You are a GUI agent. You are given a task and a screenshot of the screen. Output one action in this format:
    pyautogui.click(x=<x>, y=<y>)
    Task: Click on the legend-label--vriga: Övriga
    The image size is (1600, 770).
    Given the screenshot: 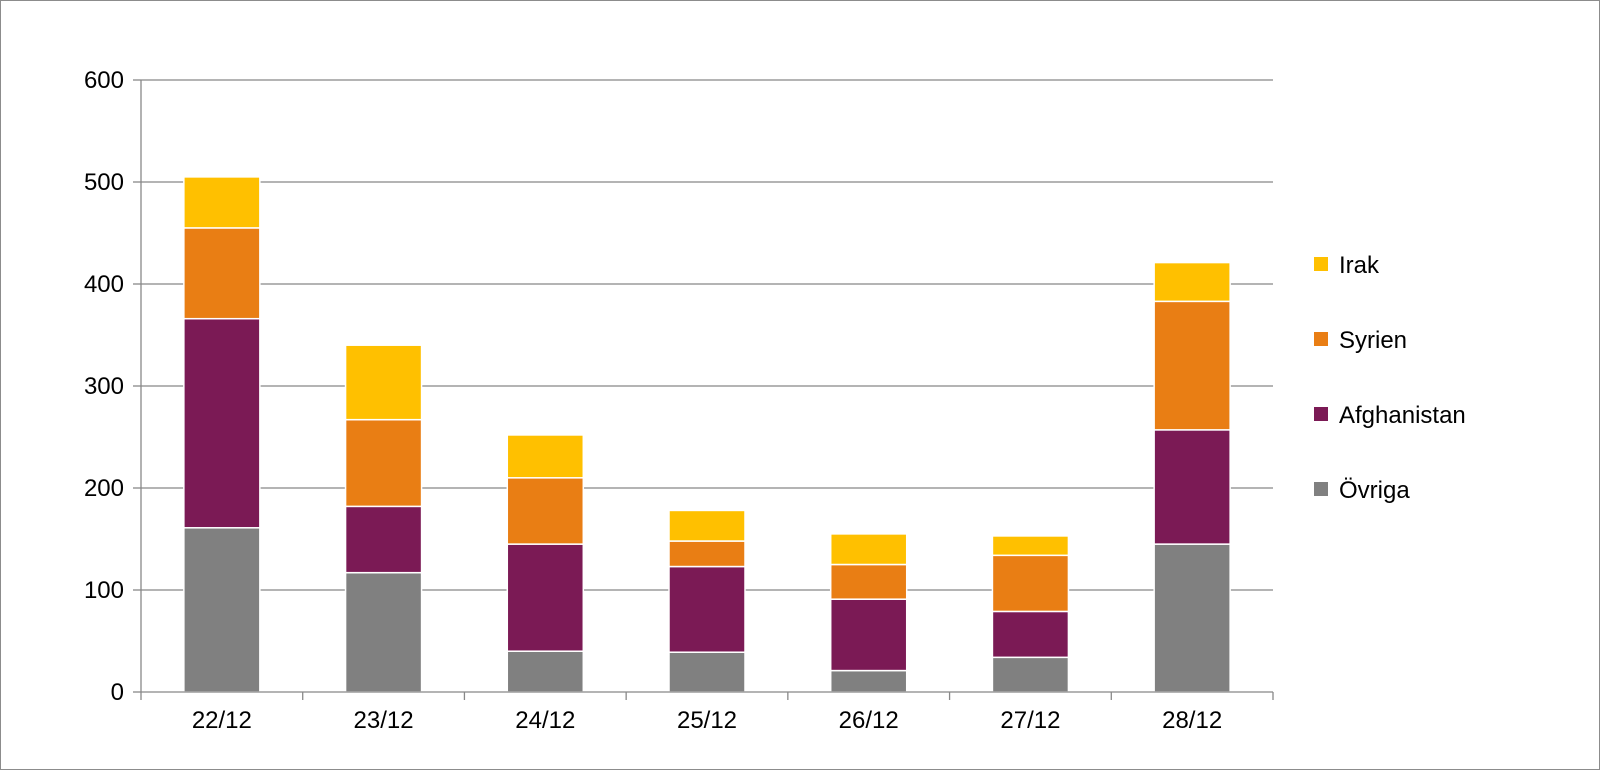 What is the action you would take?
    pyautogui.click(x=1374, y=490)
    